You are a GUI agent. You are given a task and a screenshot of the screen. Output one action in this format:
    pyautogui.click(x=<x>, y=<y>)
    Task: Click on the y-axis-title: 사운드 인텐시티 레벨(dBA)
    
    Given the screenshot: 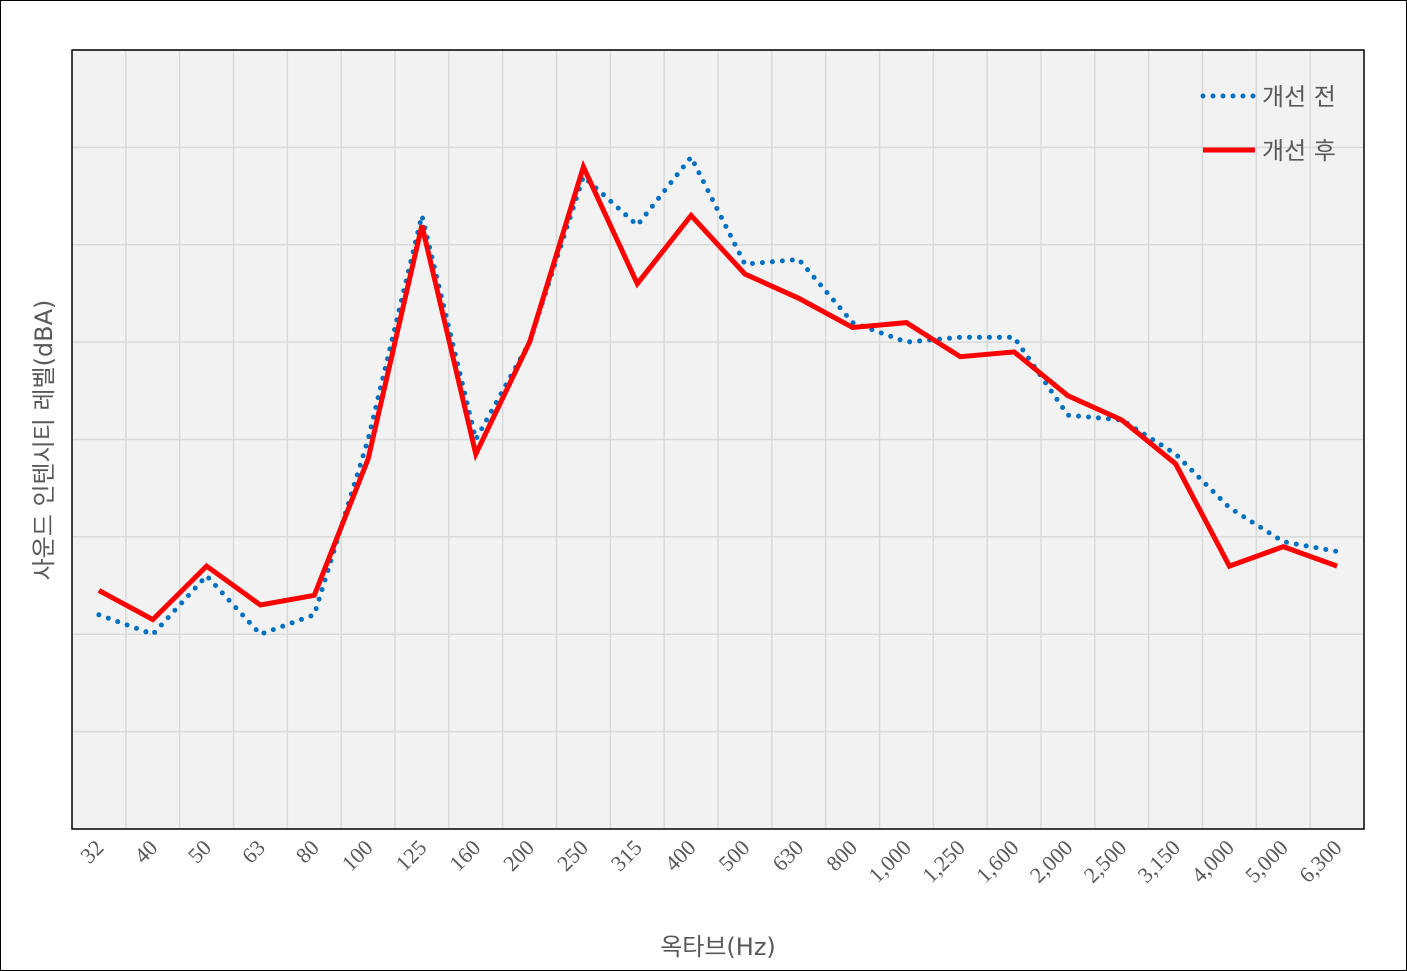 What is the action you would take?
    pyautogui.click(x=44, y=440)
    